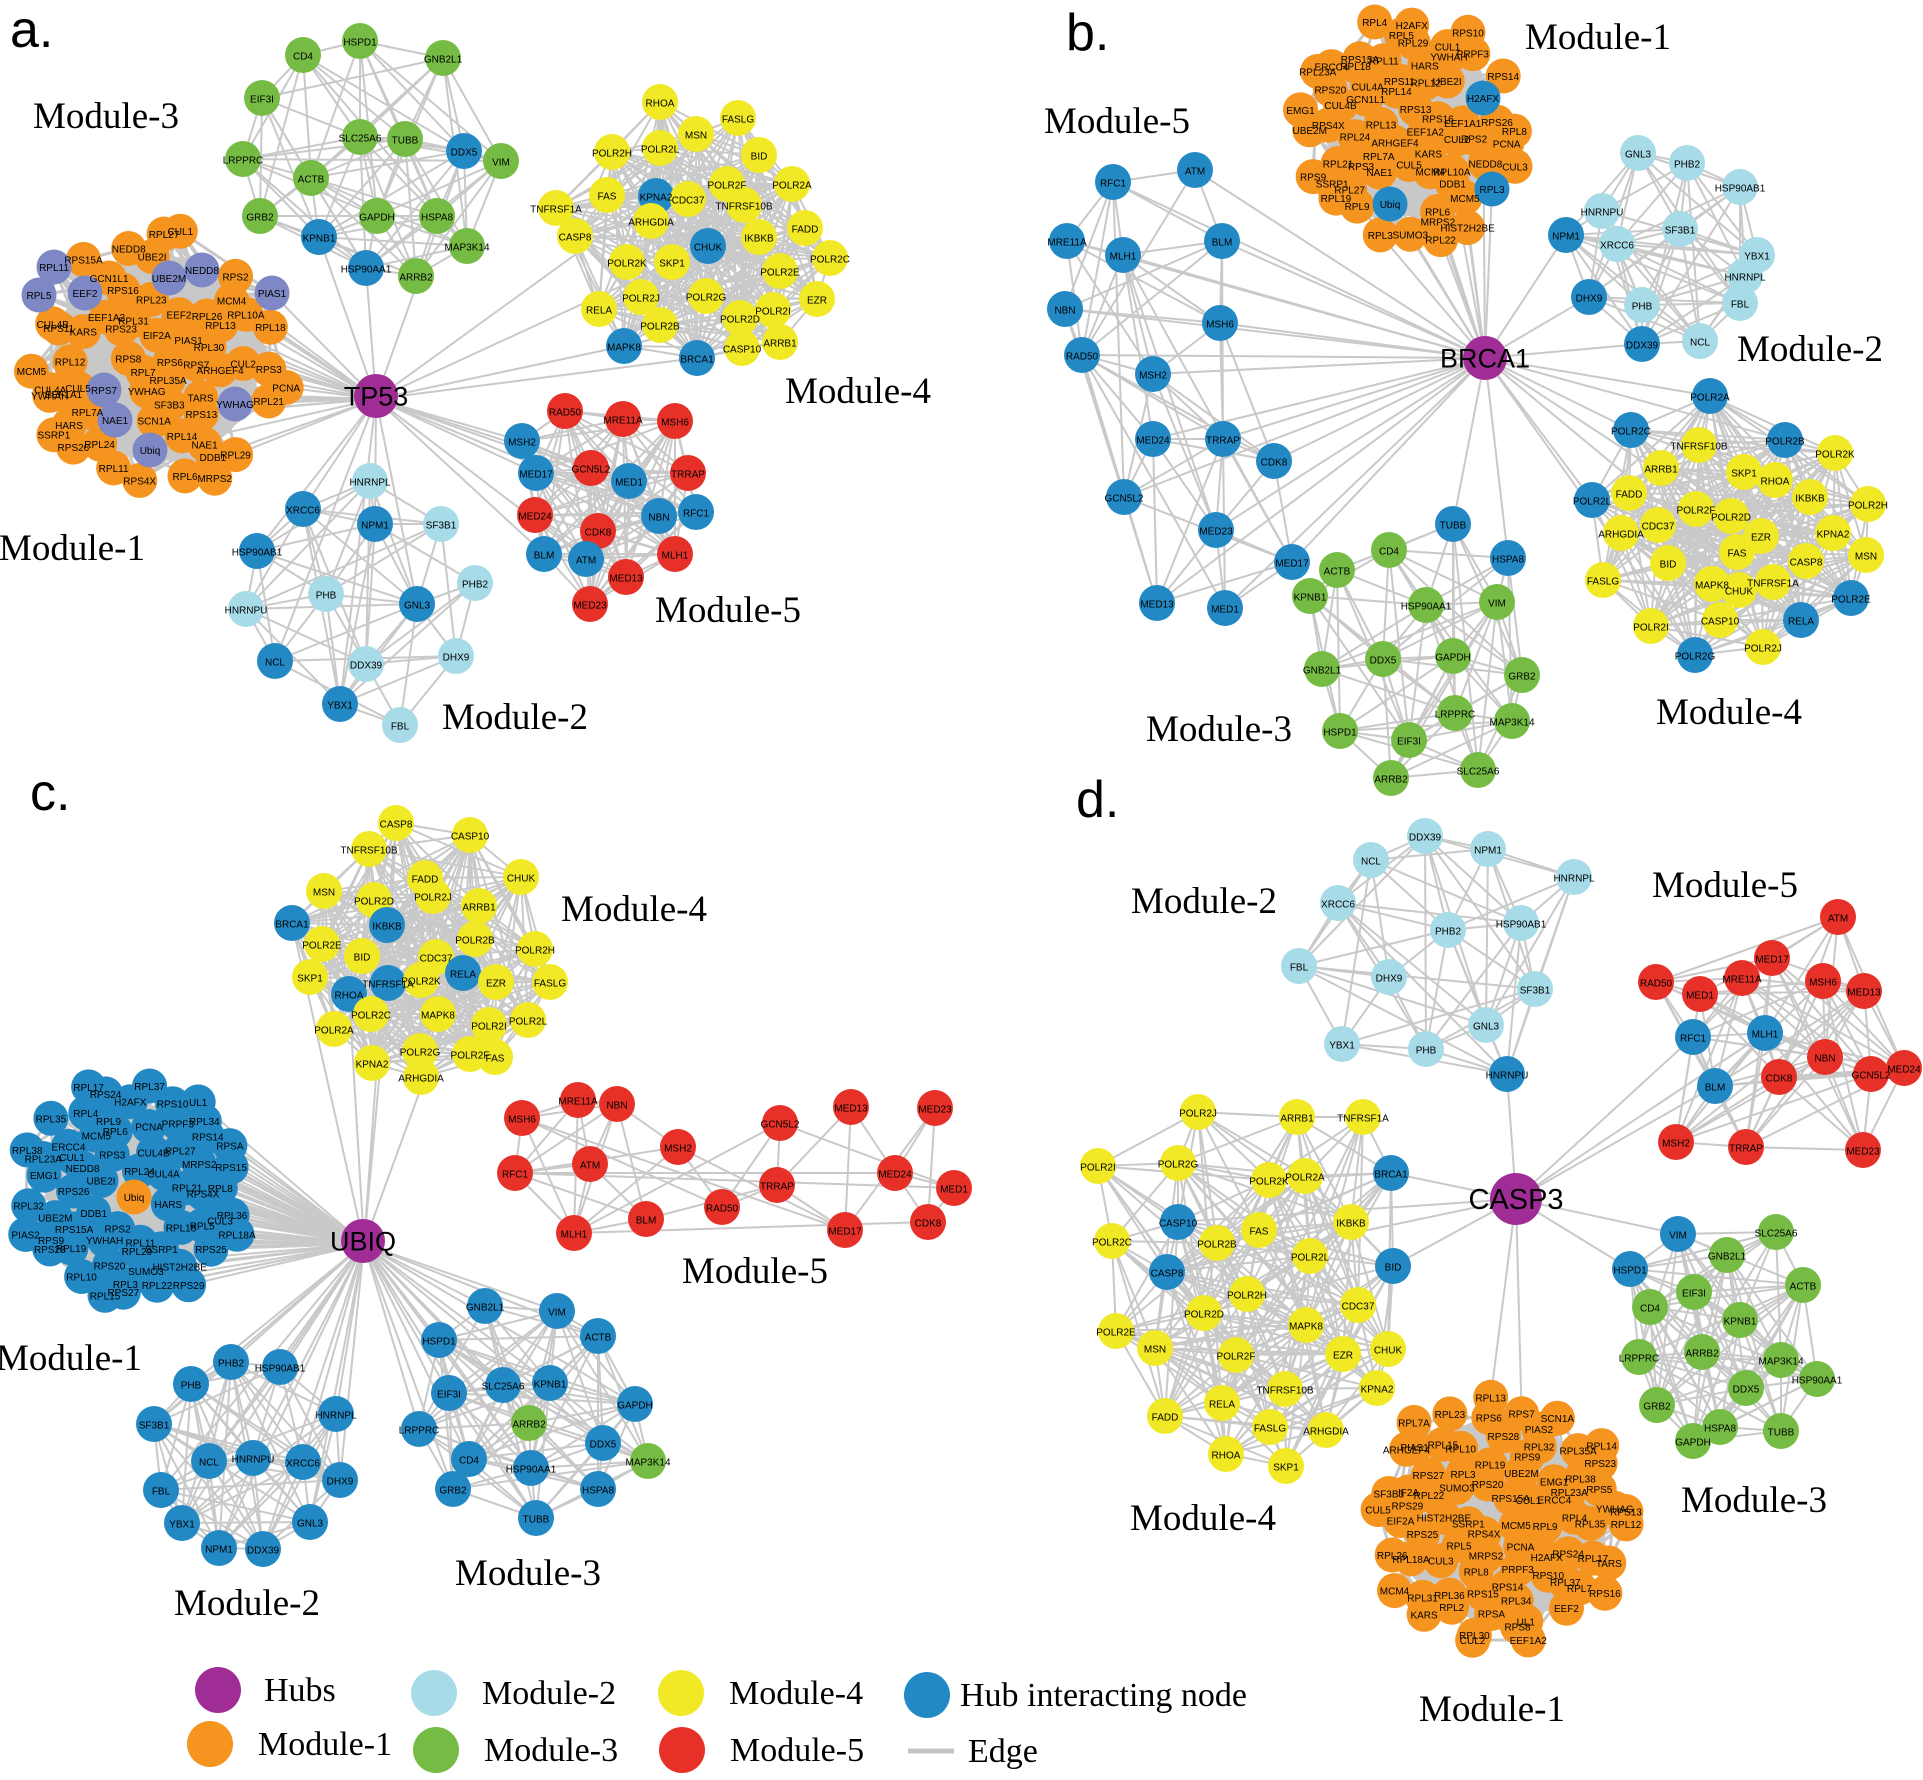 This screenshot has height=1780, width=1923. I want to click on svg-text: IKBKB, so click(387, 927).